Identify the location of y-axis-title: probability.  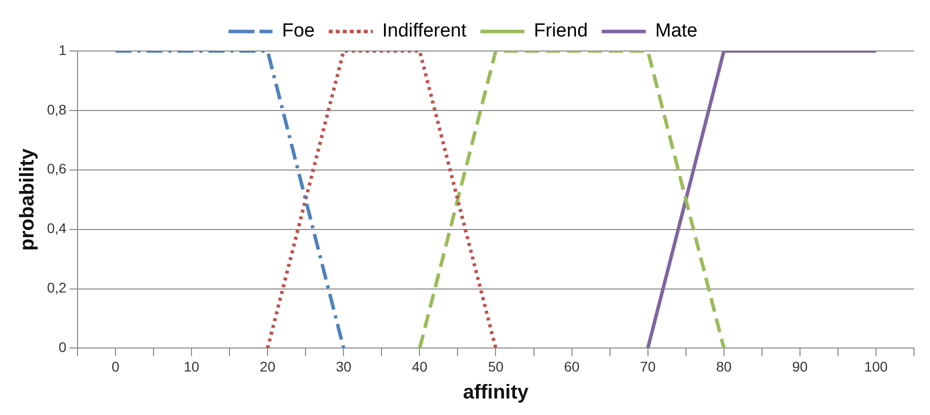
(27, 199).